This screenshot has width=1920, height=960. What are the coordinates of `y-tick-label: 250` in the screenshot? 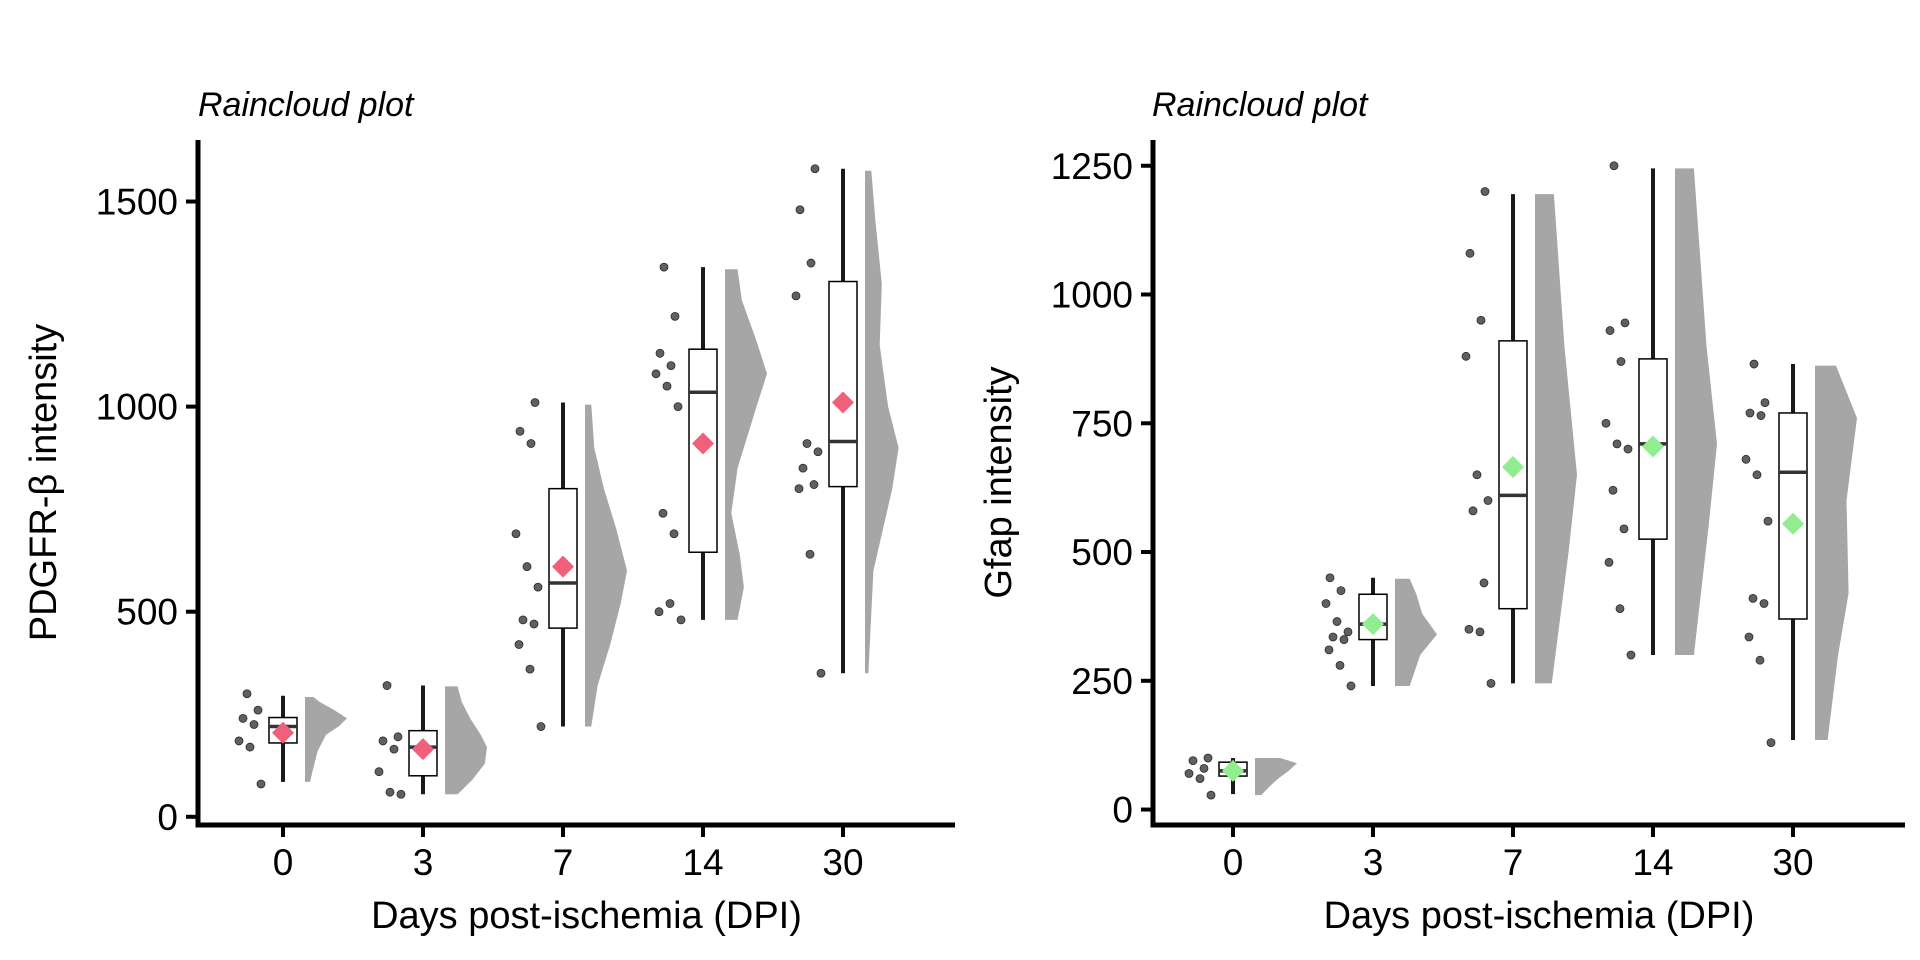 It's located at (1102, 681).